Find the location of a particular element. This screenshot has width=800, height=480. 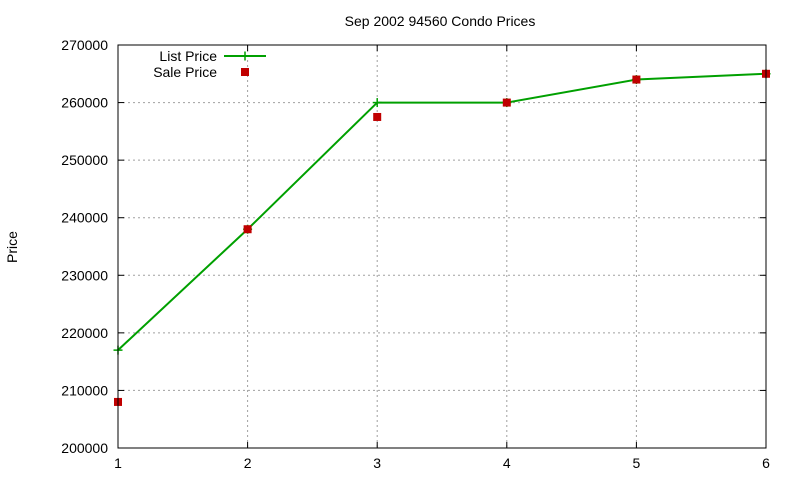

legend-marker-sale-price is located at coordinates (245, 72).